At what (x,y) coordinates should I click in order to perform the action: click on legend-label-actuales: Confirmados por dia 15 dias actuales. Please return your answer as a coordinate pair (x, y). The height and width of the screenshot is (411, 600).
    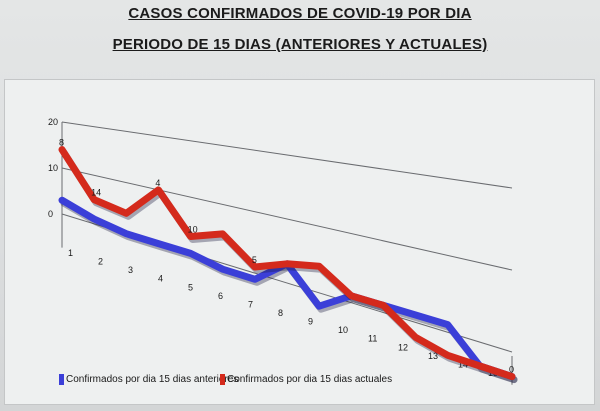
    Looking at the image, I should click on (310, 379).